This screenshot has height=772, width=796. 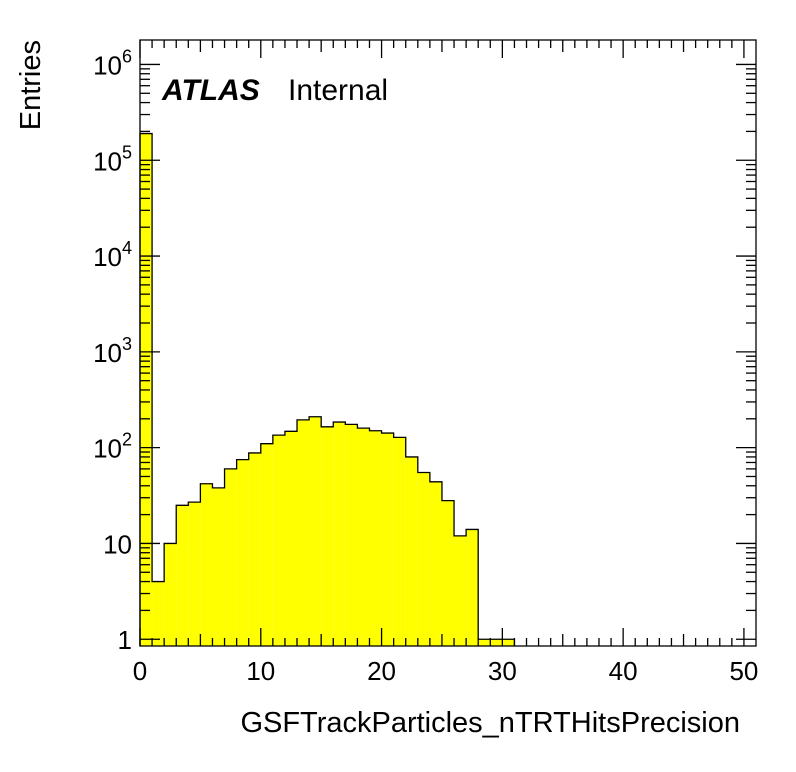 What do you see at coordinates (31, 85) in the screenshot?
I see `y-axis-title: Entries` at bounding box center [31, 85].